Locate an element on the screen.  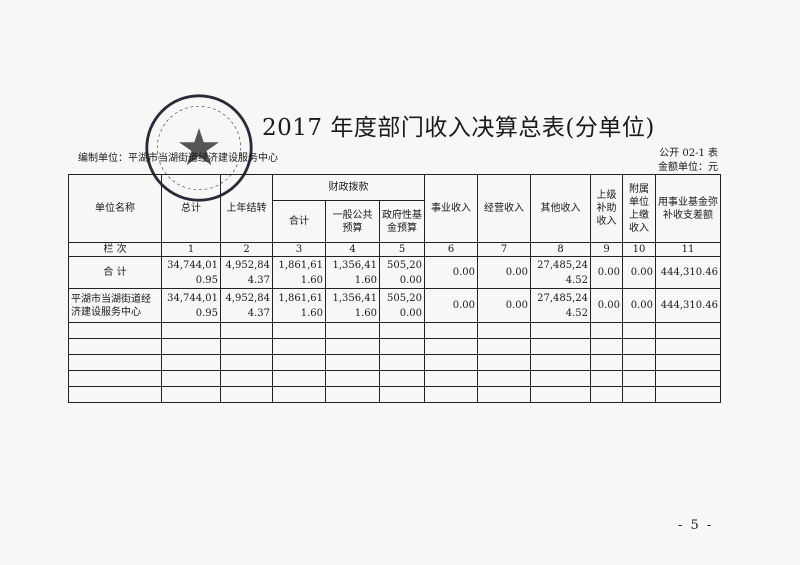
header-other: 其他收入 is located at coordinates (560, 208).